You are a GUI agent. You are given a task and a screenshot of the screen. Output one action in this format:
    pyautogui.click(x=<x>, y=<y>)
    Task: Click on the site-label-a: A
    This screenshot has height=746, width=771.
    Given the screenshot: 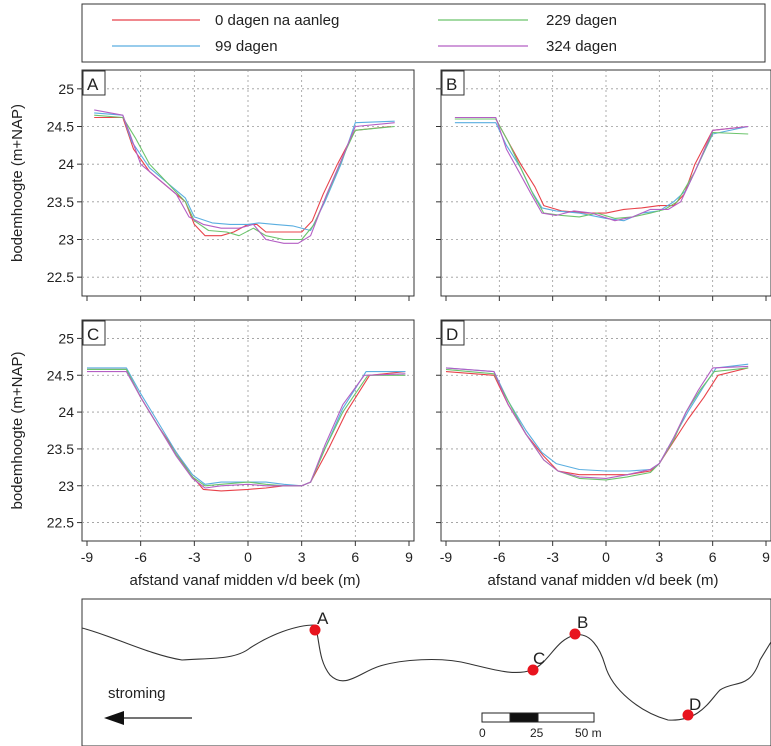 What is the action you would take?
    pyautogui.click(x=323, y=618)
    